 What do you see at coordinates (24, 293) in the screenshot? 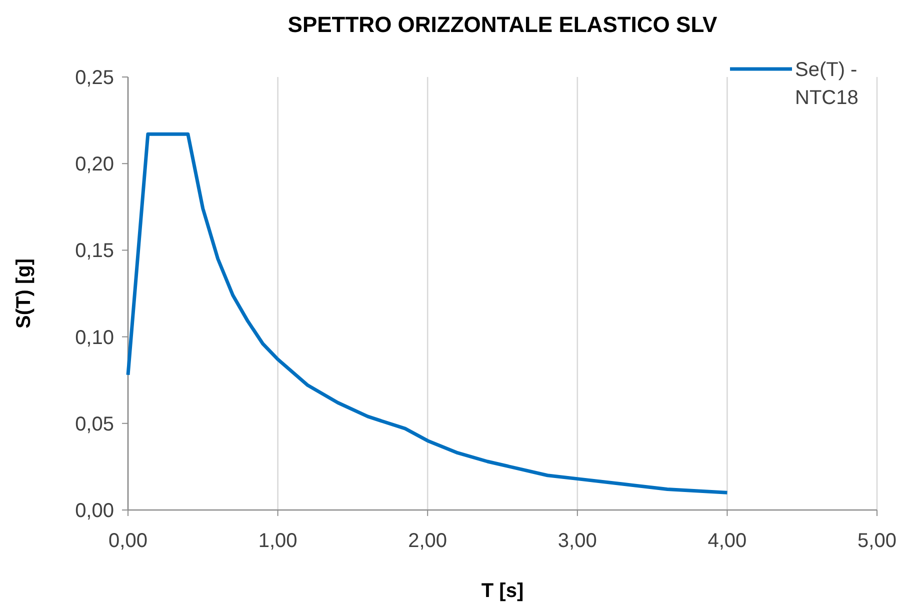
I see `y-axis-title: S(T) [g]` at bounding box center [24, 293].